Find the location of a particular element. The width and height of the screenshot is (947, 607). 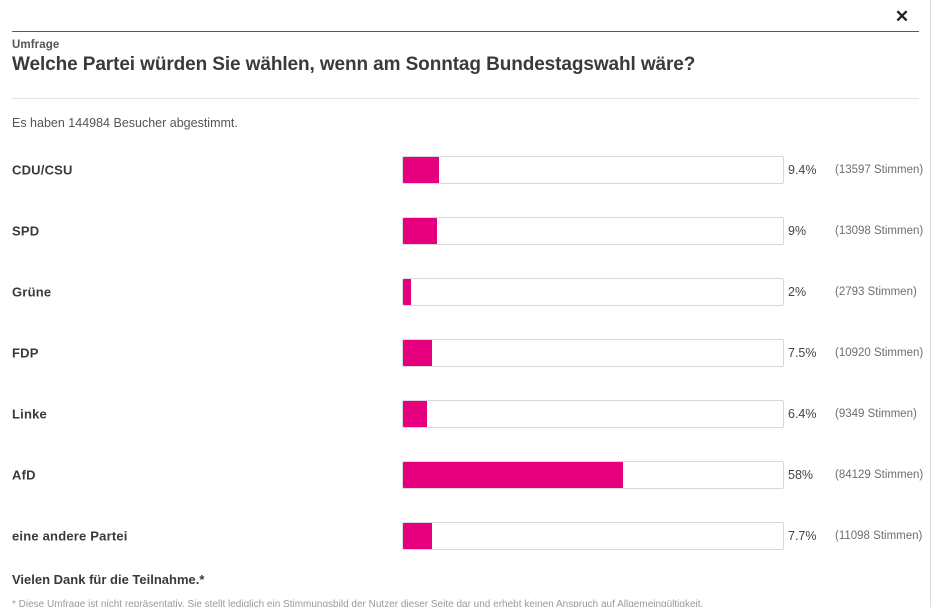

poll-option-row: eine andere Partei 7.7% (11098 Stimmen) is located at coordinates (465, 535).